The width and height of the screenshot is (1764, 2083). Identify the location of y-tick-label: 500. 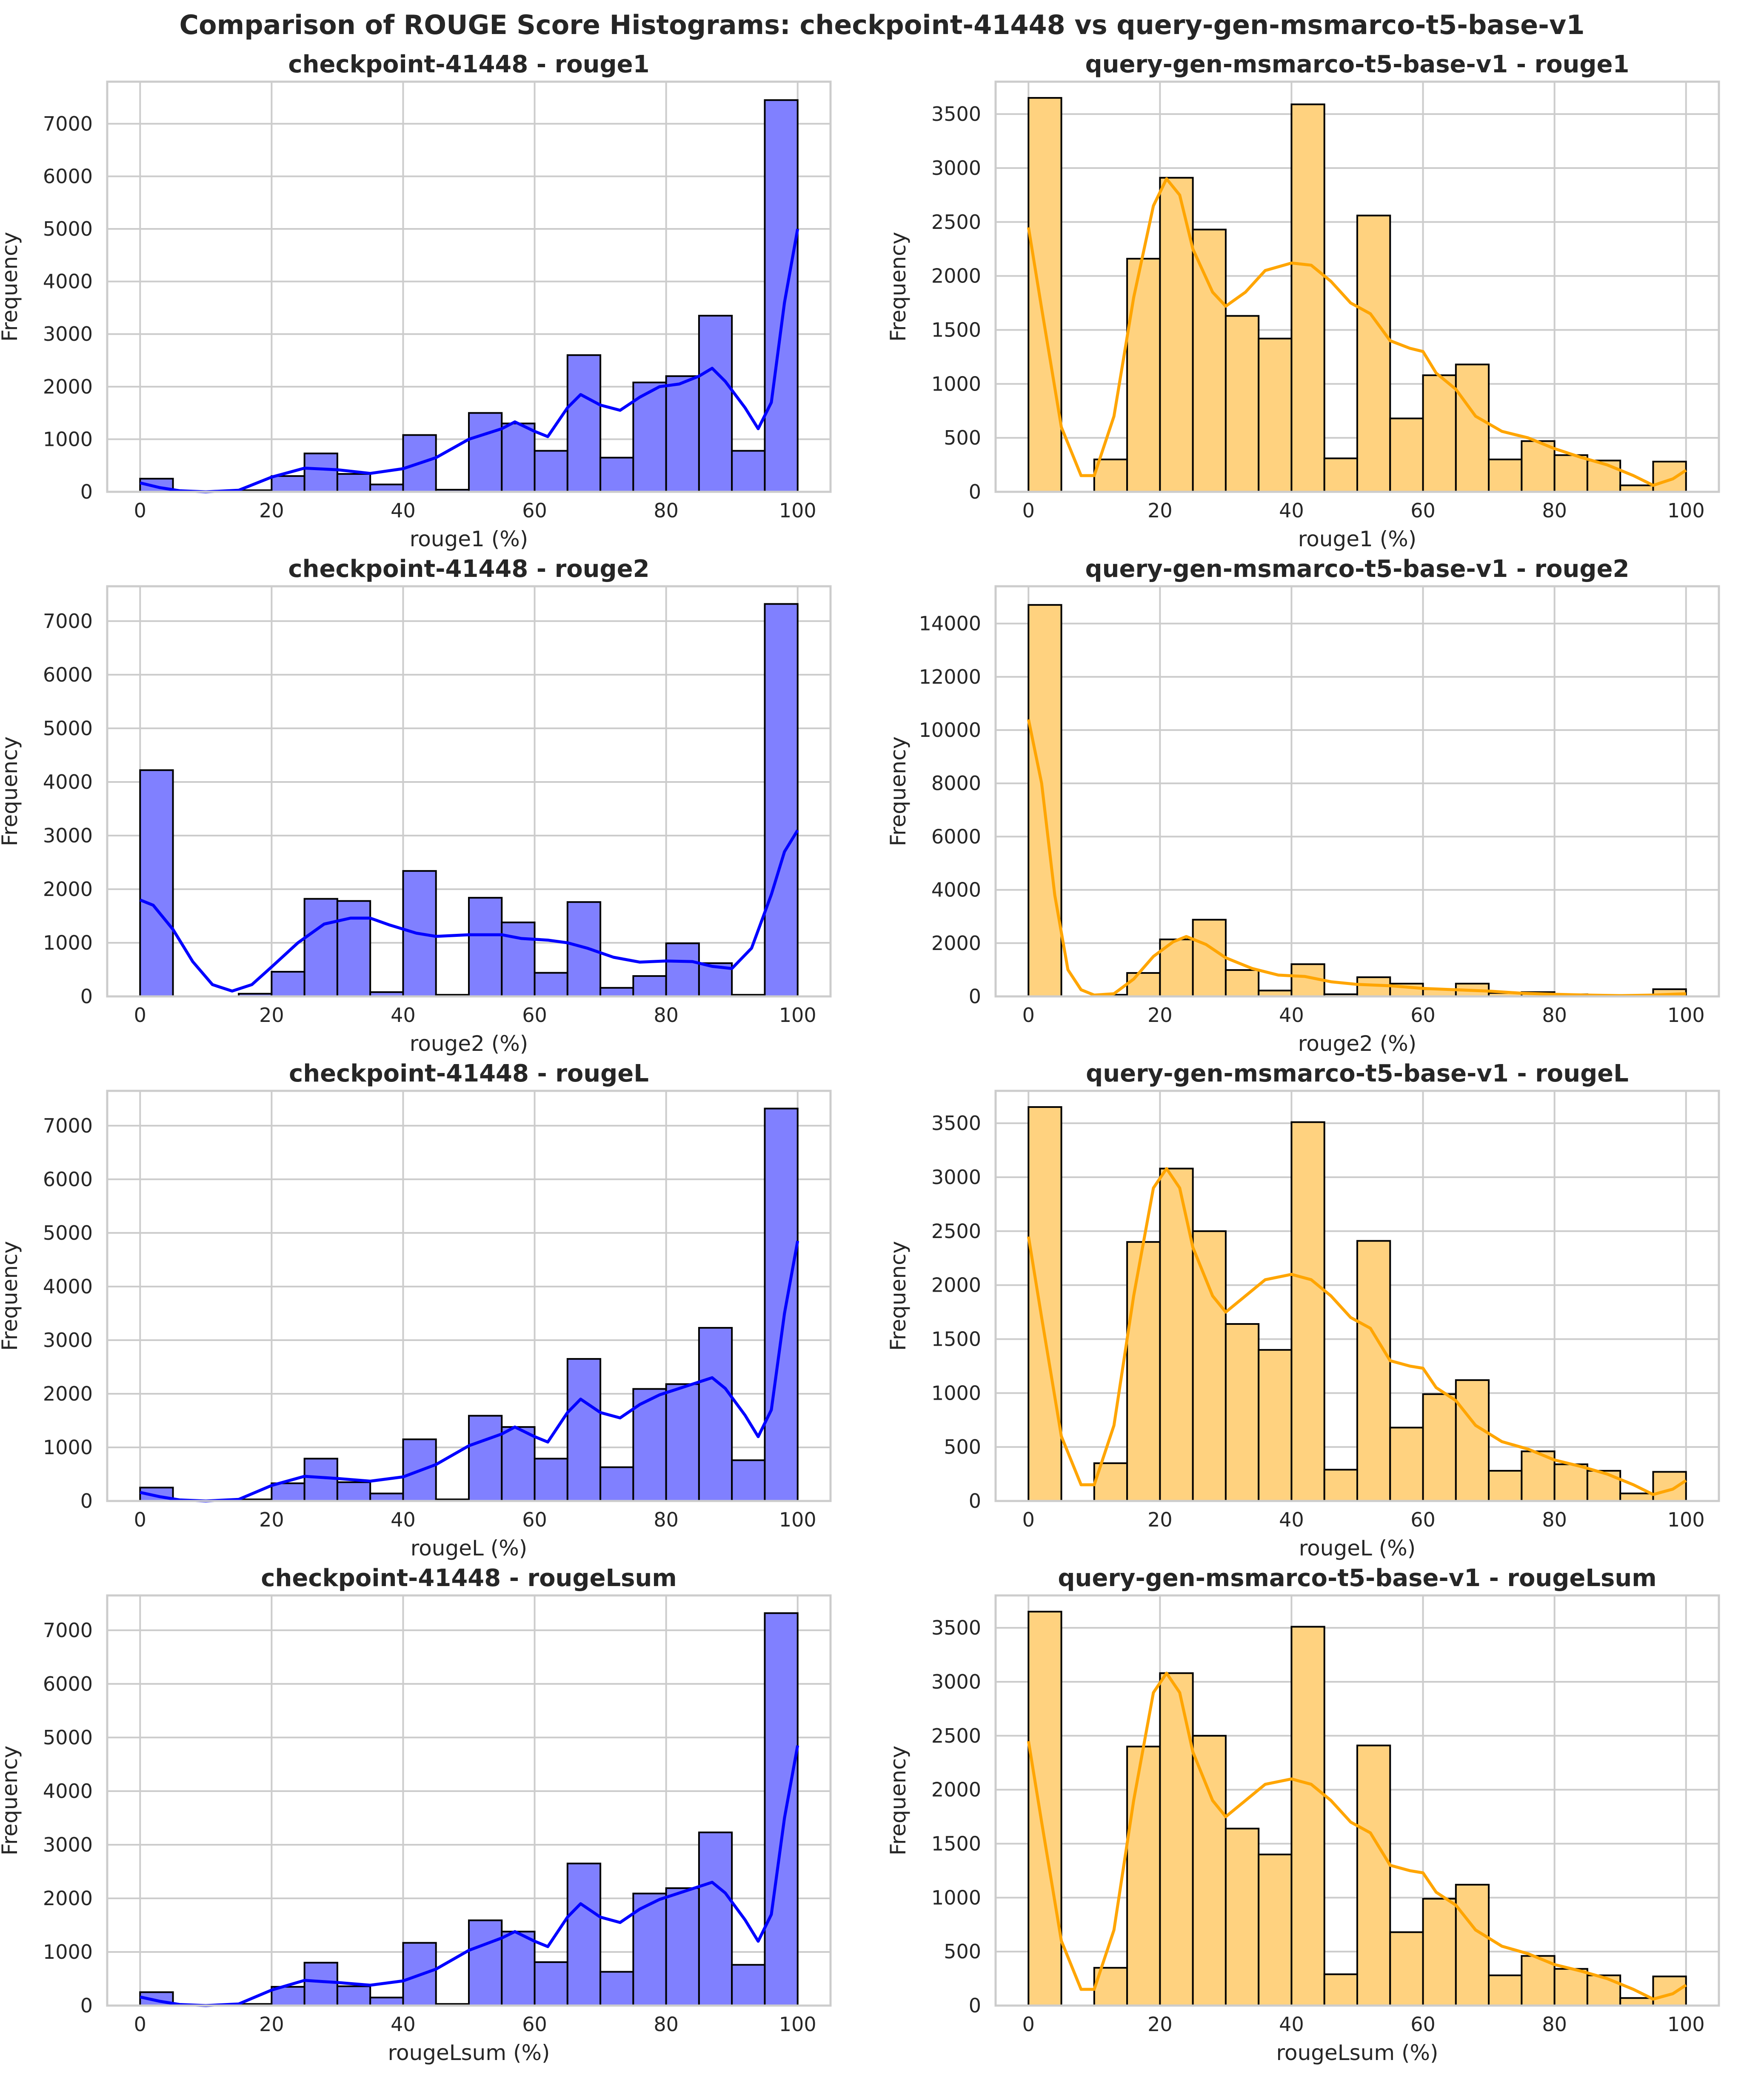
(962, 1951).